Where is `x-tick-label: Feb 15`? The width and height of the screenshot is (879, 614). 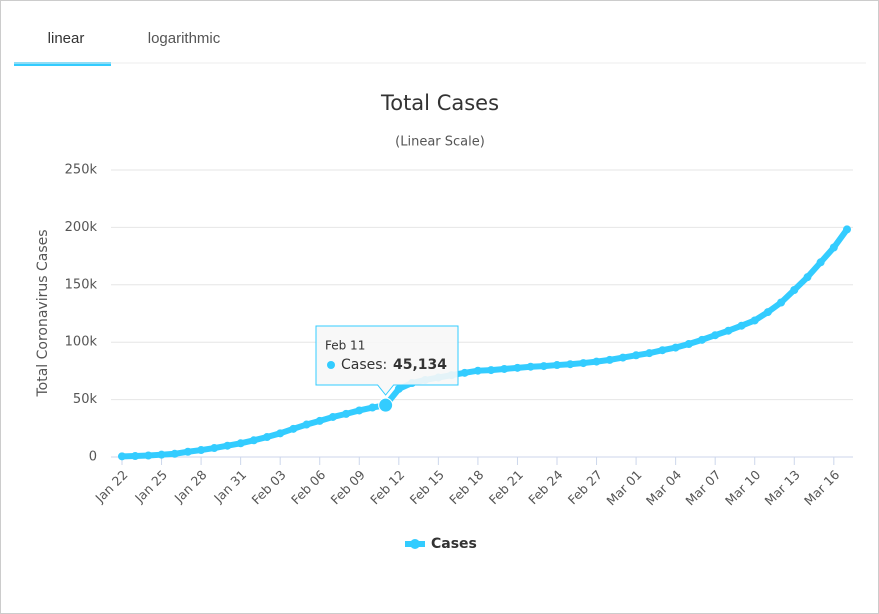
x-tick-label: Feb 15 is located at coordinates (427, 487).